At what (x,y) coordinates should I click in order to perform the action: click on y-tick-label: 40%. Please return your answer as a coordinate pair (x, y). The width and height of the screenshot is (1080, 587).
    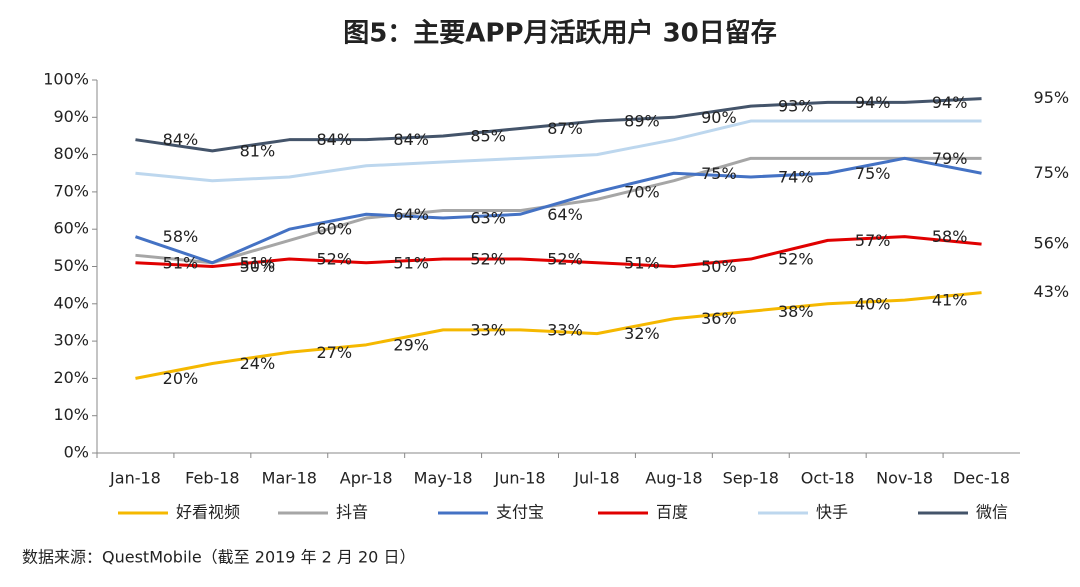
    Looking at the image, I should click on (71, 302).